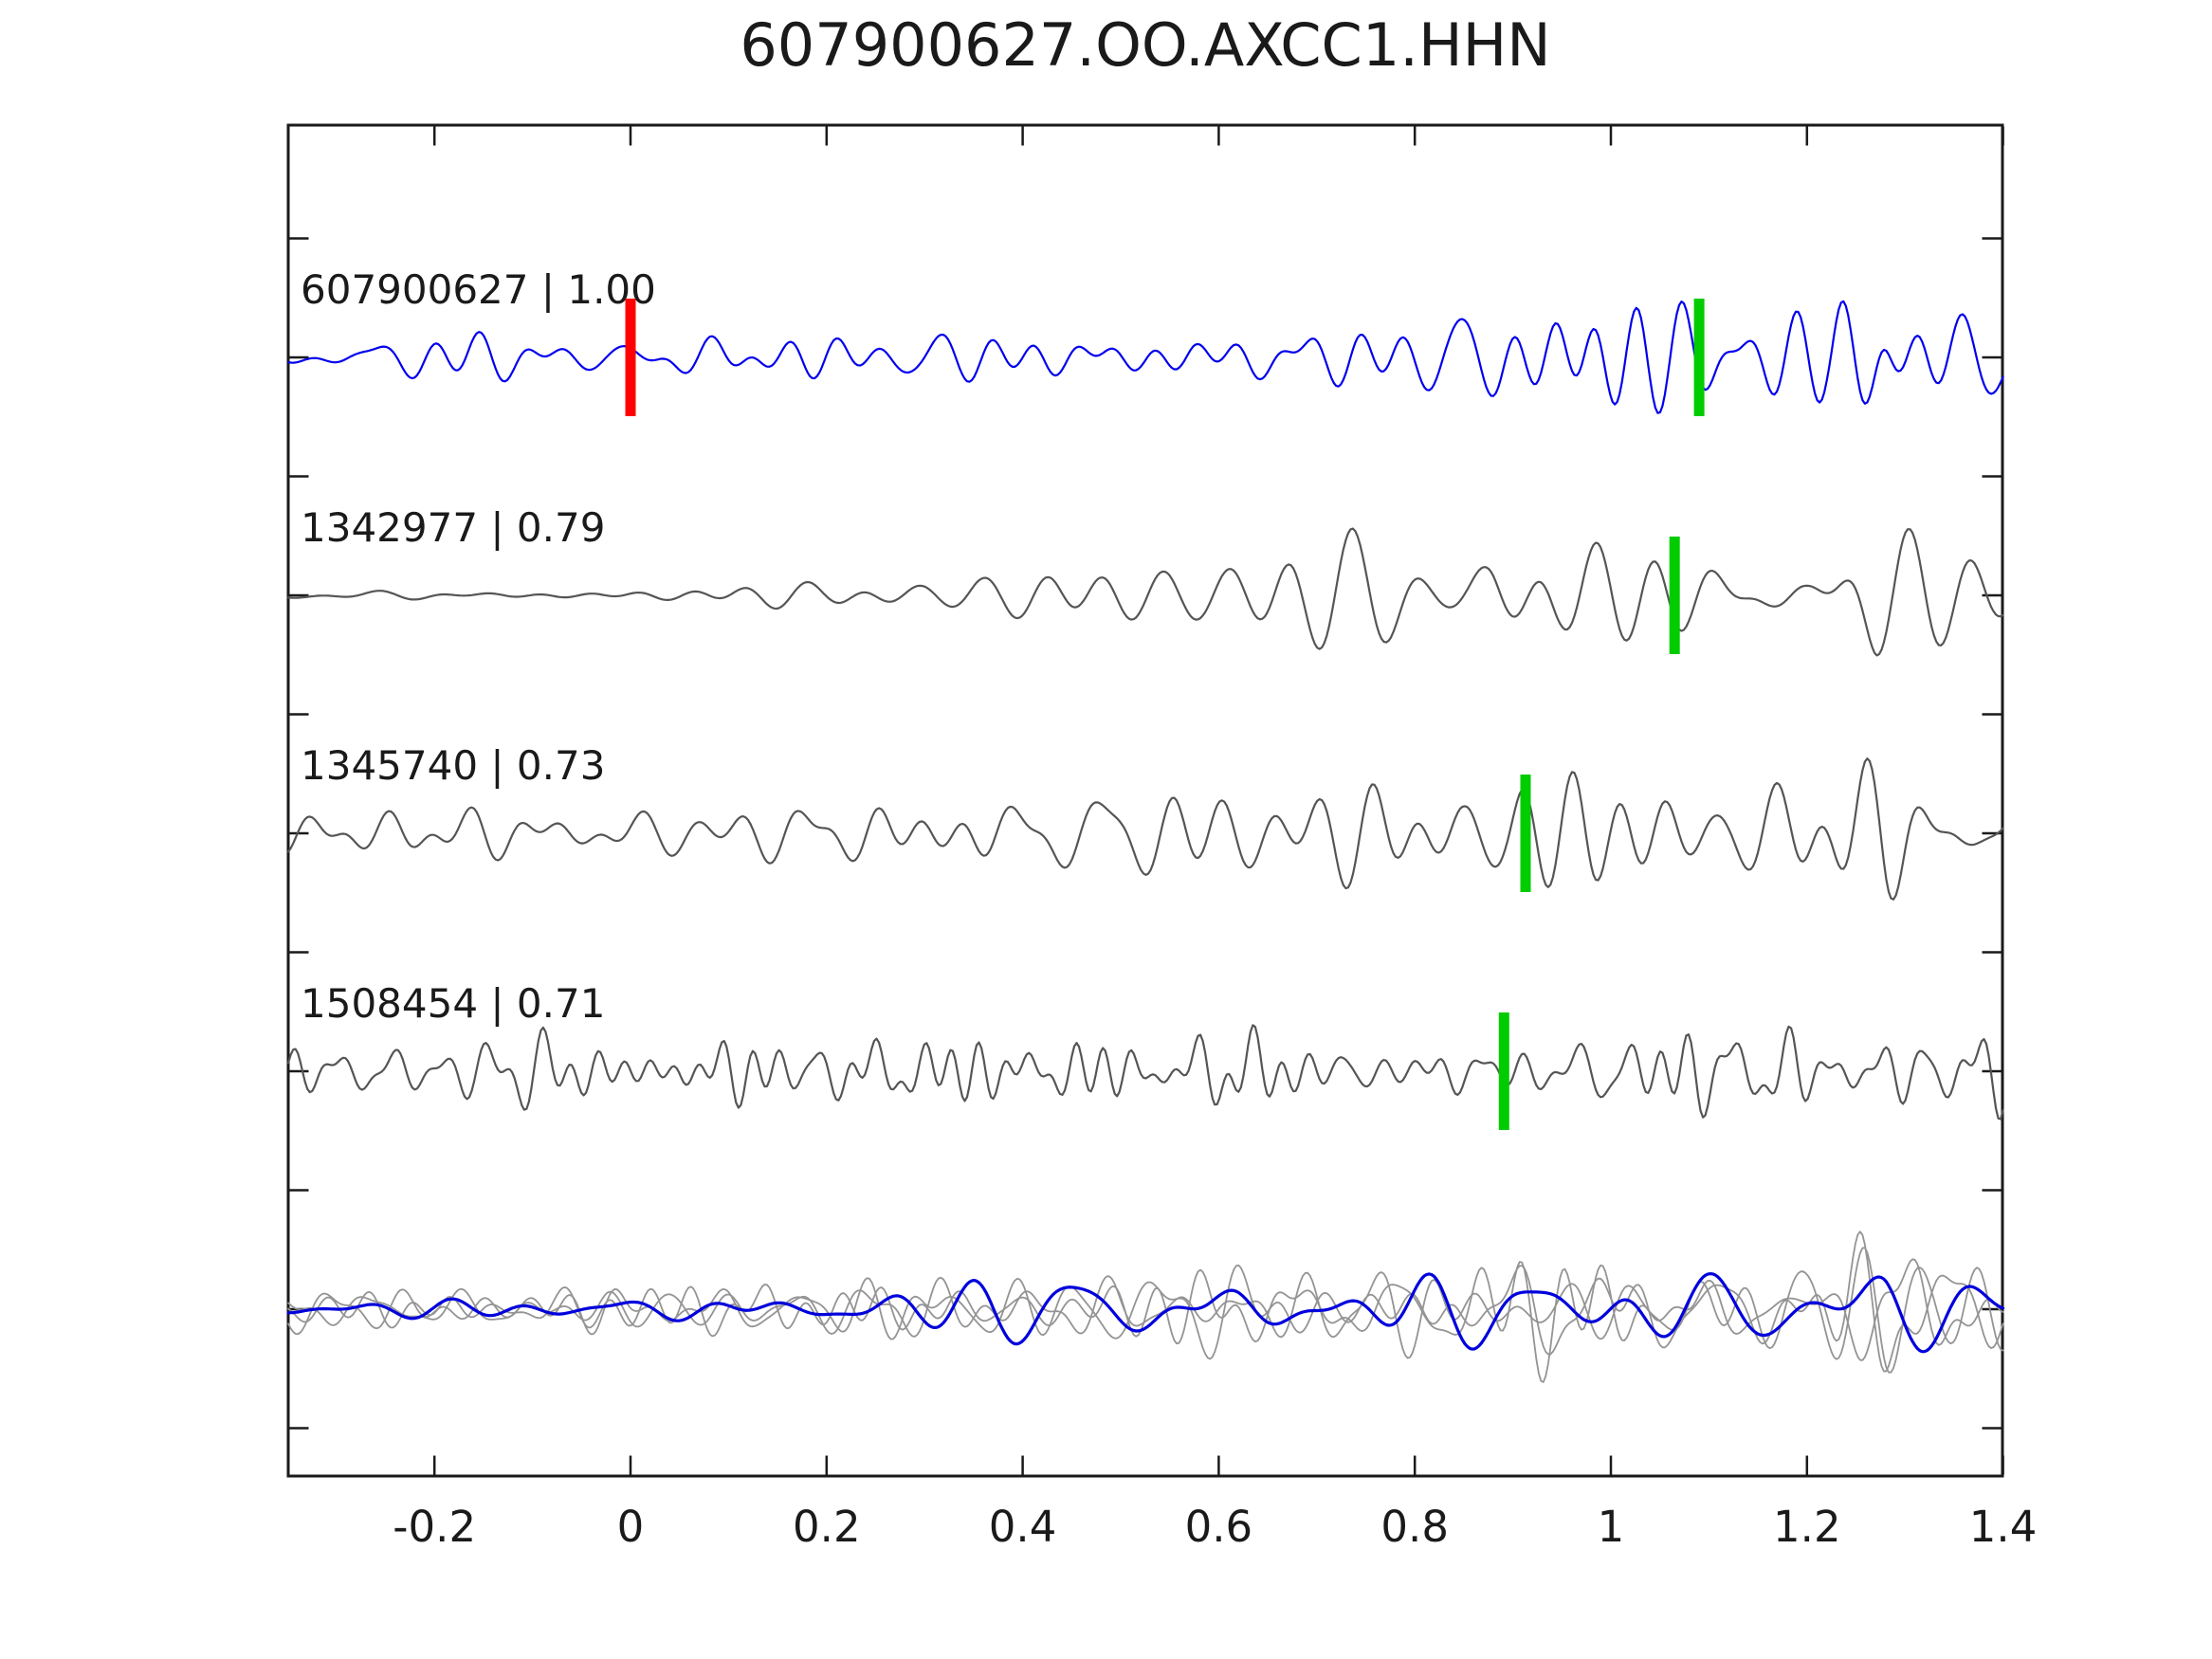 The image size is (2212, 1659). I want to click on trace-label-1508454: 1508454 | 0.71, so click(453, 1003).